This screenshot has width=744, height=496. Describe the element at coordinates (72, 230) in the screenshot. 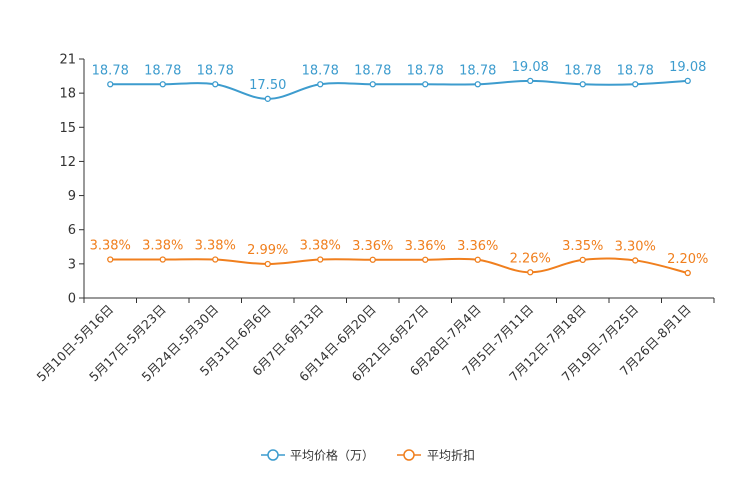

I see `y-tick-label: 6` at that location.